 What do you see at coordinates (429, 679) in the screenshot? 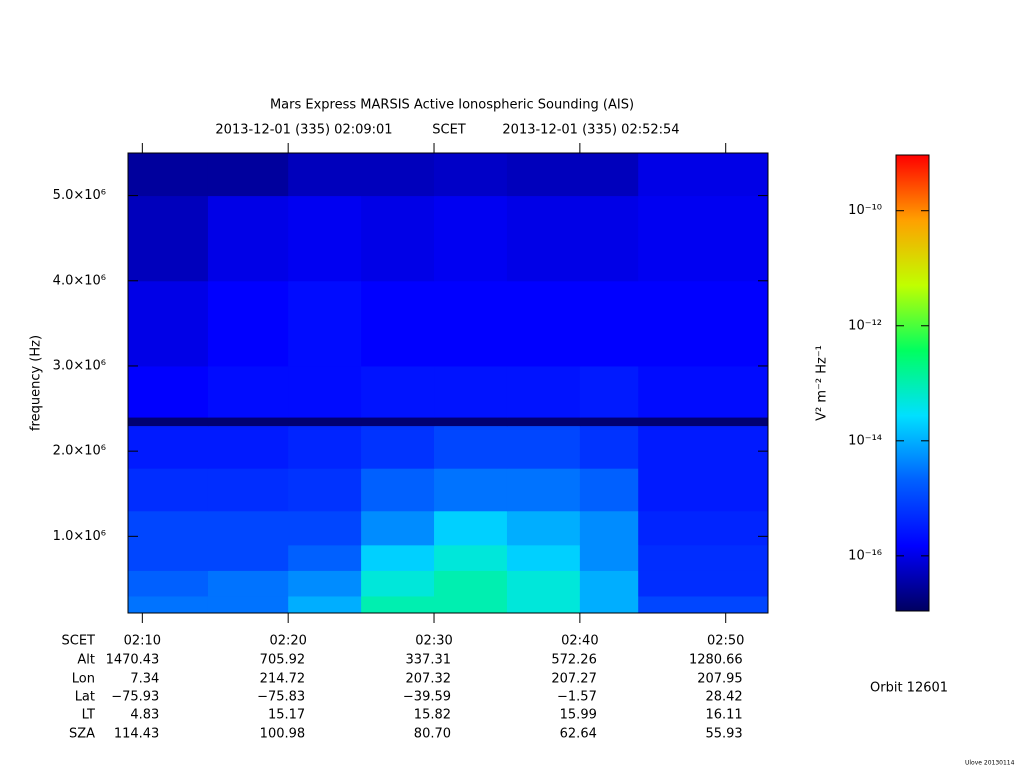
I see `table-cell: 207.32` at bounding box center [429, 679].